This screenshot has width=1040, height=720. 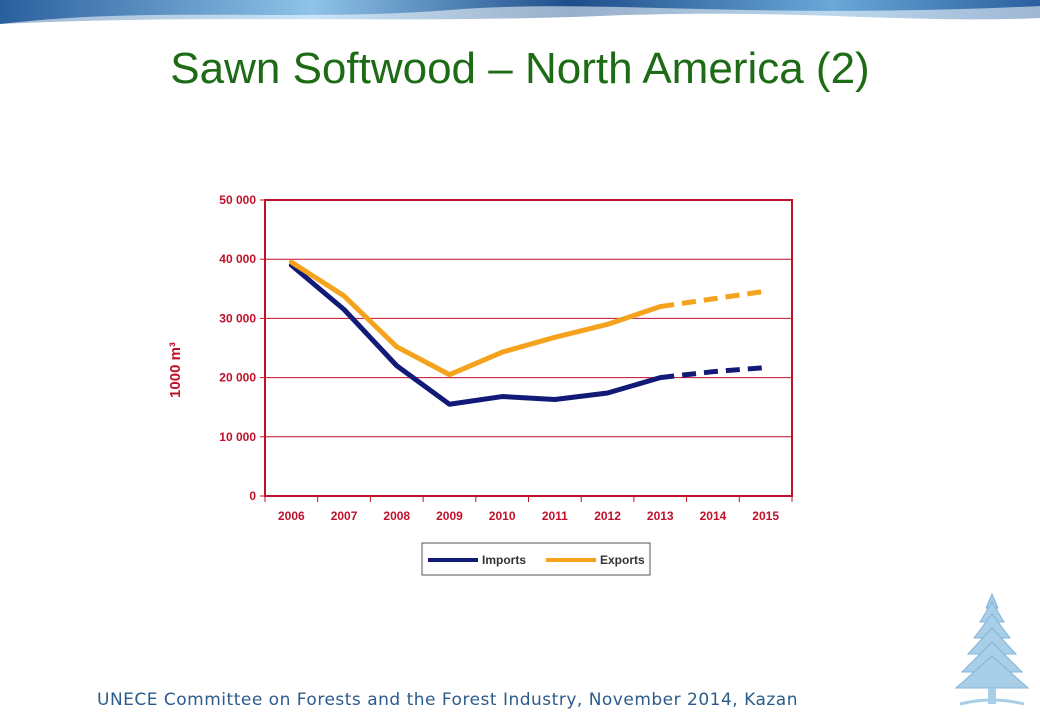 I want to click on decorative-banner, so click(x=520, y=12).